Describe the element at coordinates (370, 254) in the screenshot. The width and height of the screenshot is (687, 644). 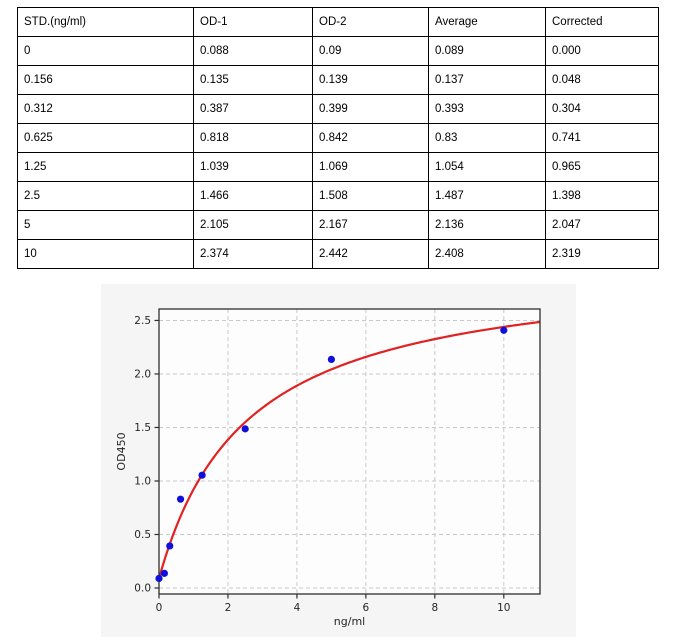
I see `table-cell: 2.442` at that location.